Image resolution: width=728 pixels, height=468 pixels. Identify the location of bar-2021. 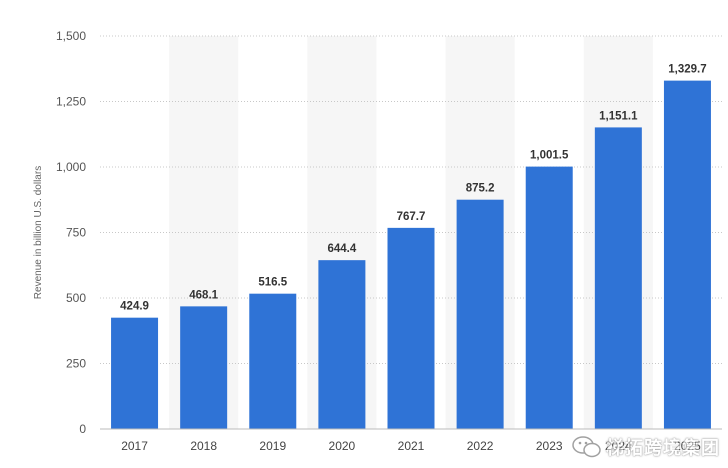
(411, 328).